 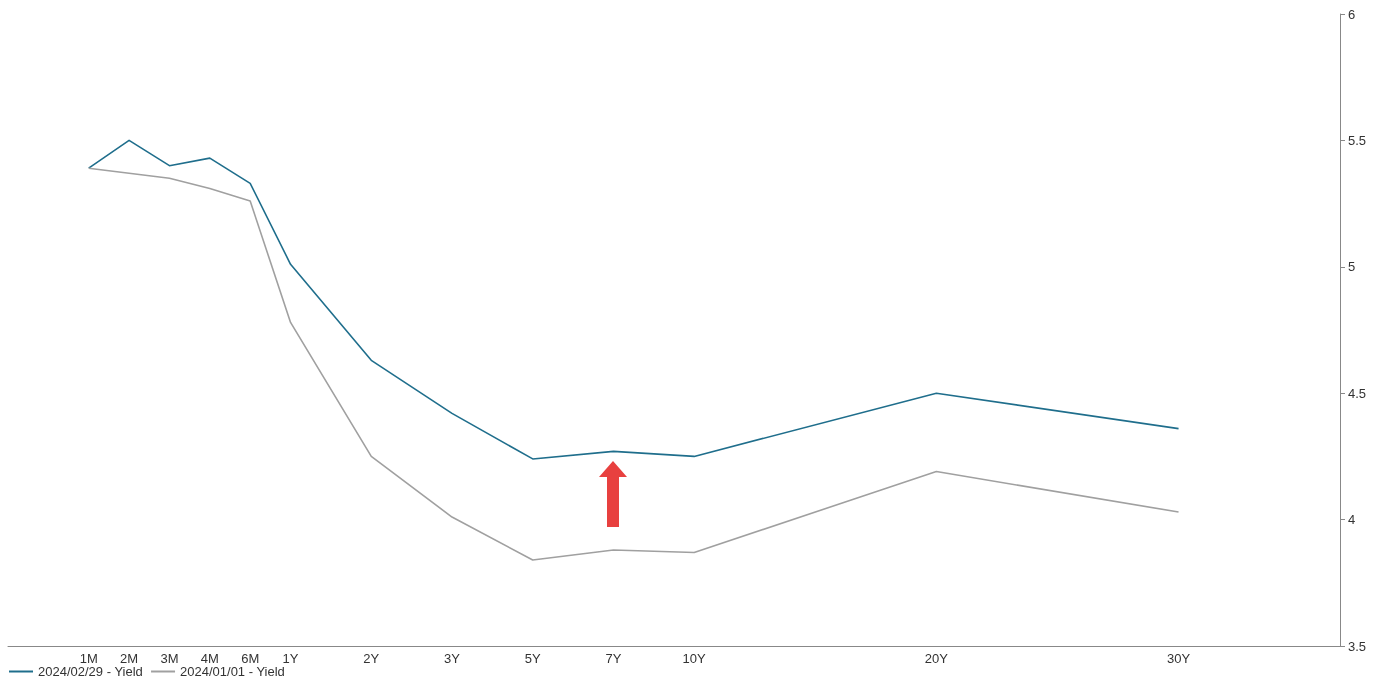 I want to click on x-tick-label: 6M, so click(x=250, y=658).